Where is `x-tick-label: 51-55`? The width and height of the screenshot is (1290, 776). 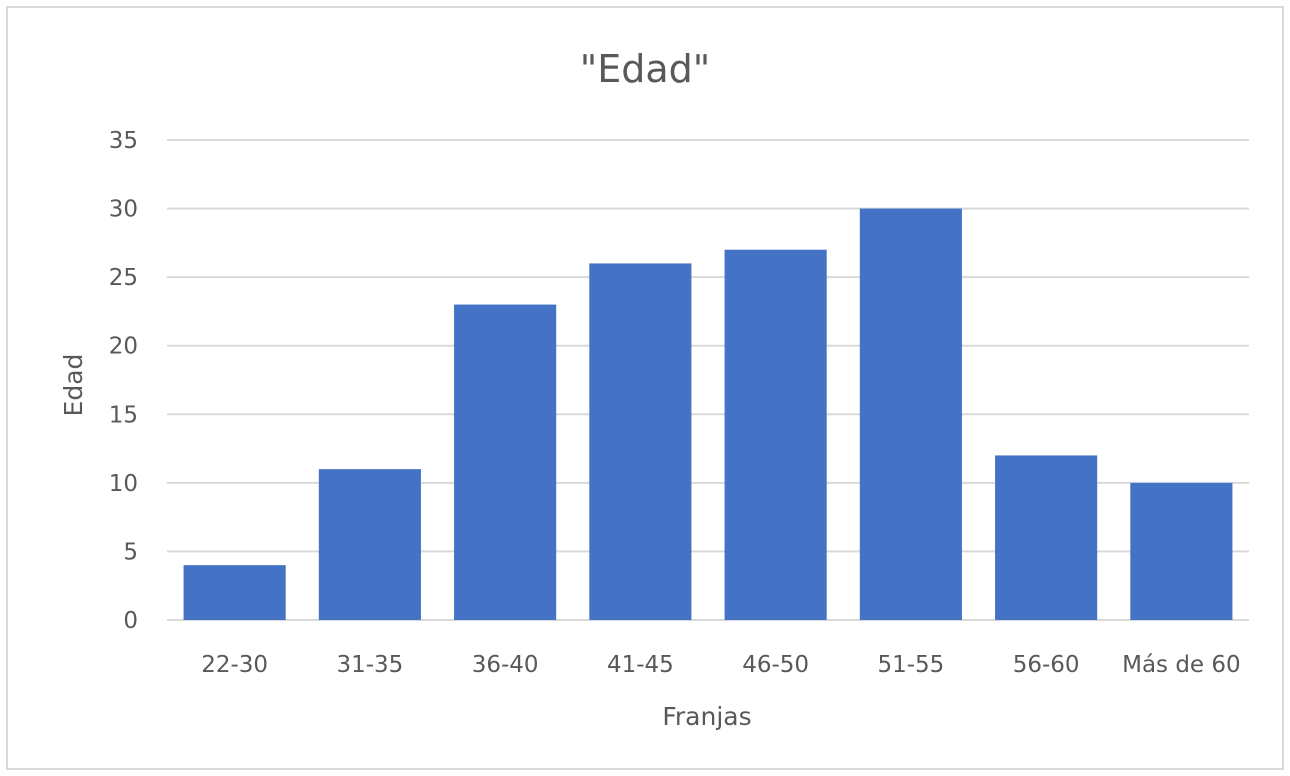
x-tick-label: 51-55 is located at coordinates (910, 665).